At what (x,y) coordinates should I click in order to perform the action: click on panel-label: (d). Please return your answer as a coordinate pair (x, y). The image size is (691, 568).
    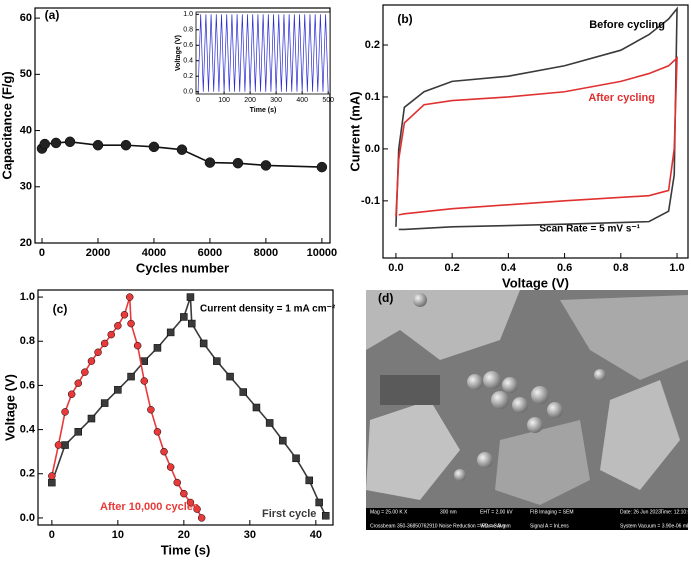
    Looking at the image, I should click on (385, 298).